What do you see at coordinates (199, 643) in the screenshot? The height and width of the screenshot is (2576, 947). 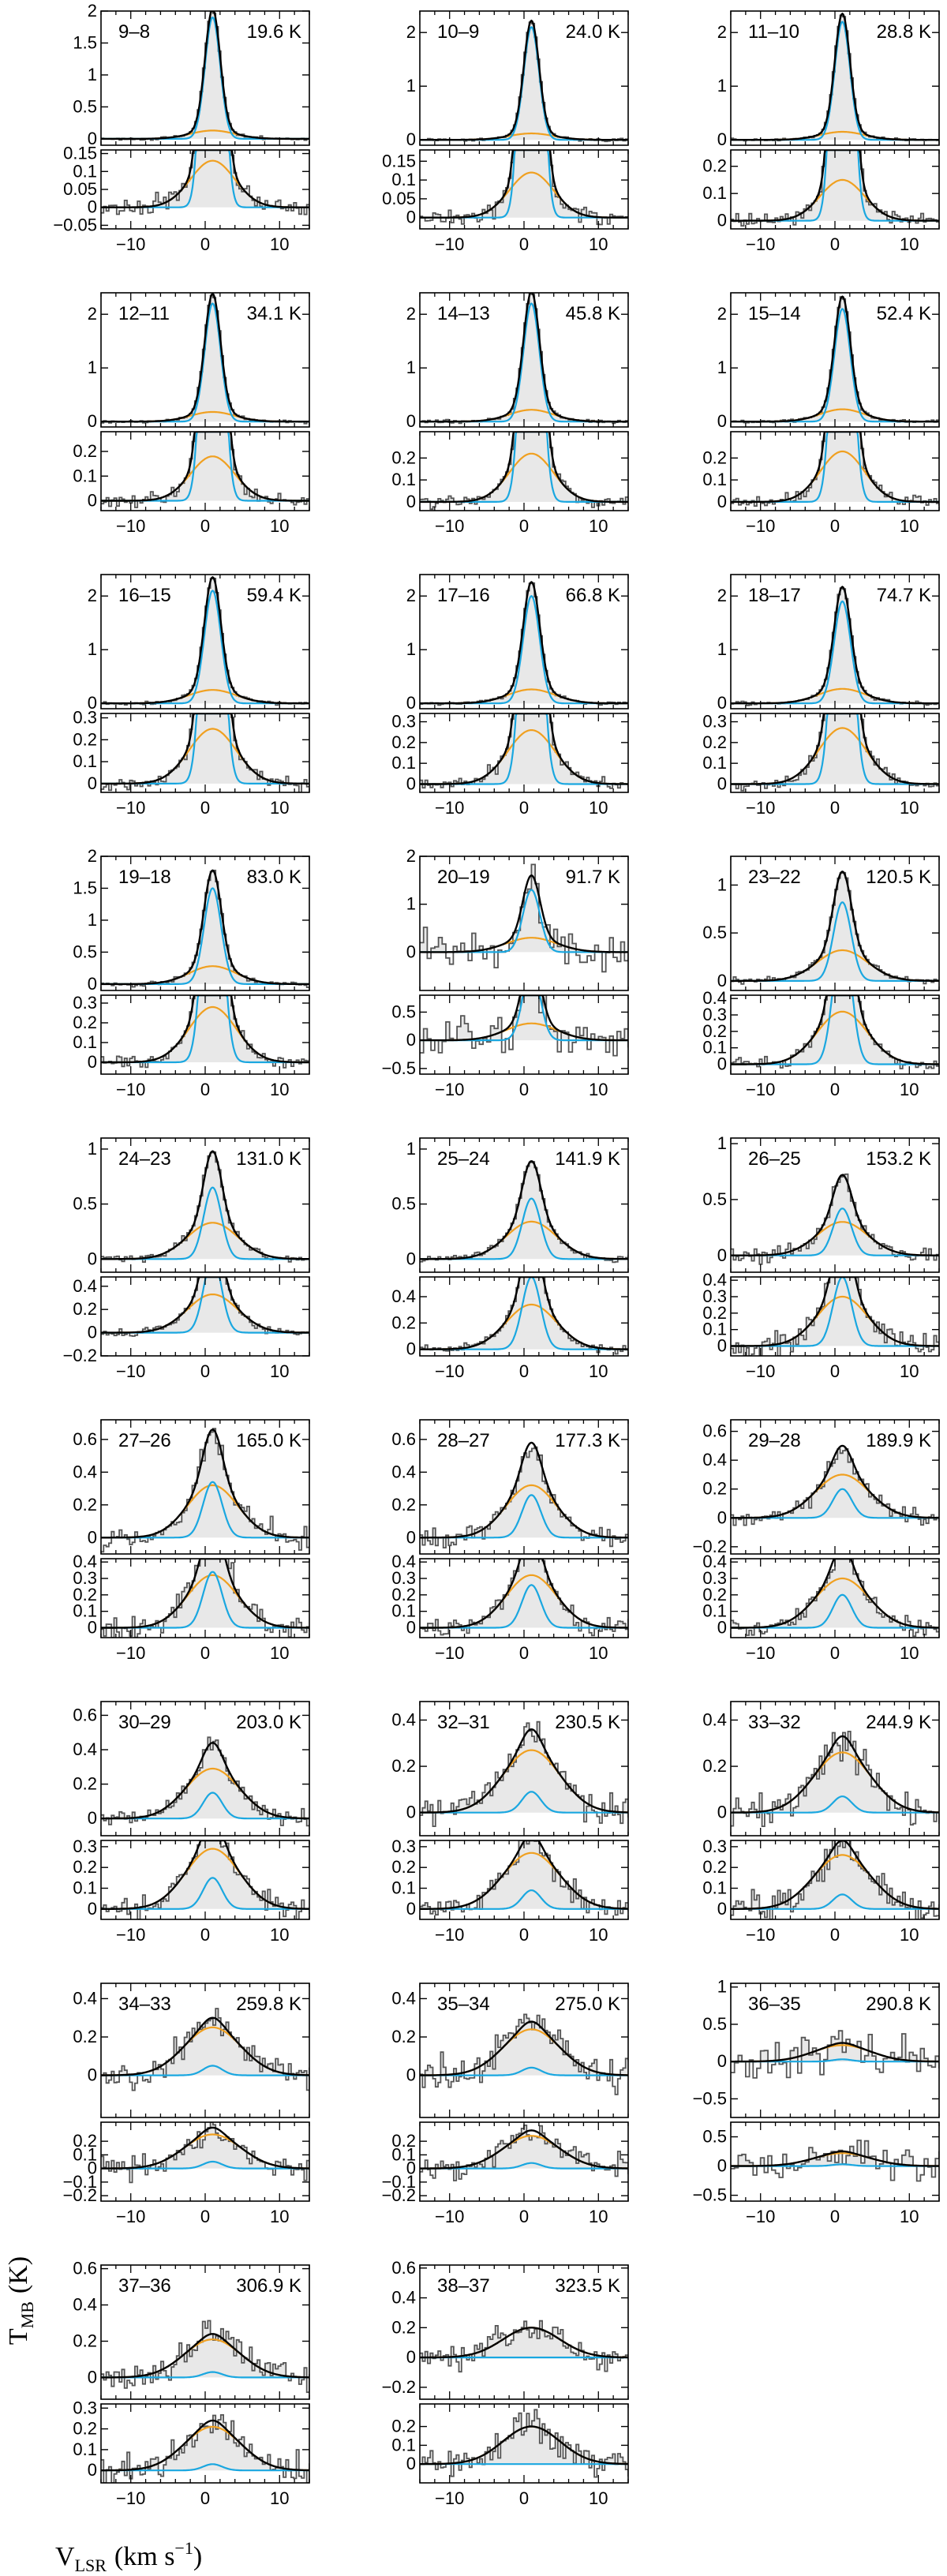 I see `panel-top: 0 1 2 16–15 59.4 K` at bounding box center [199, 643].